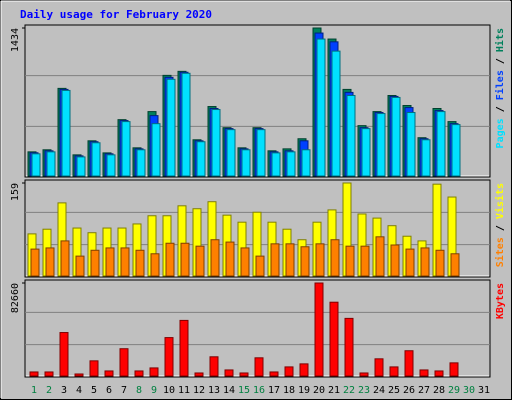  I want to click on y-tick-label: 159, so click(15, 192).